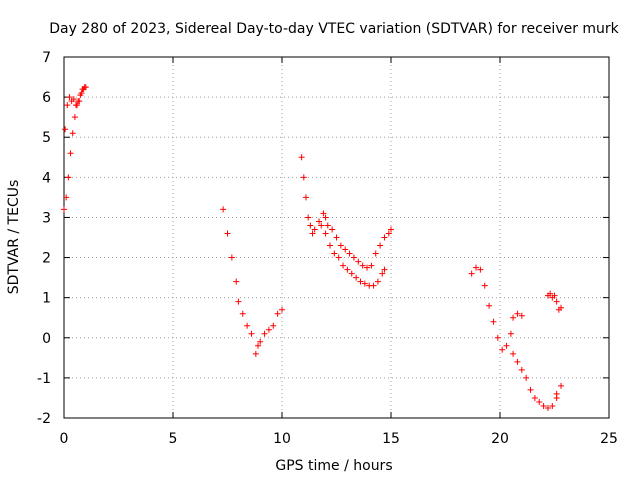 The width and height of the screenshot is (640, 480). I want to click on x-axis-label: GPS time / hours, so click(333, 466).